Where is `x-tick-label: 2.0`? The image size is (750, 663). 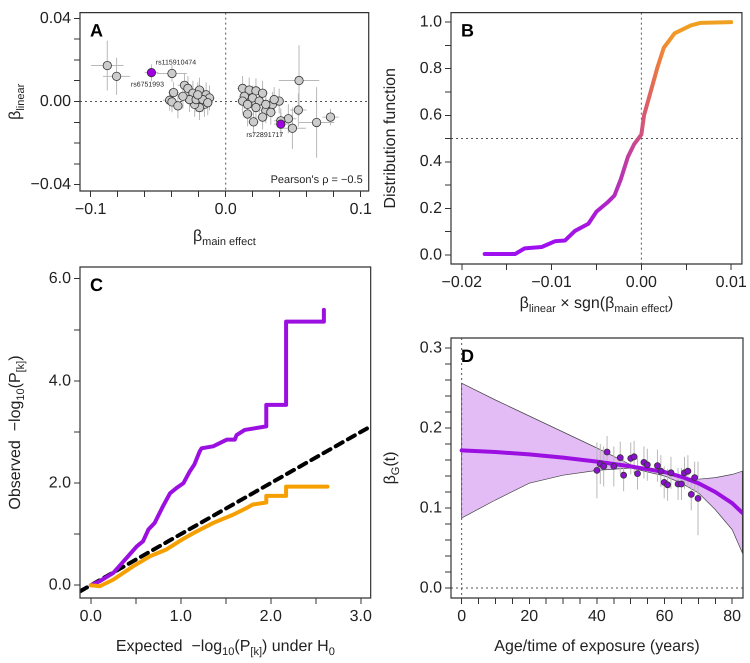 x-tick-label: 2.0 is located at coordinates (271, 617).